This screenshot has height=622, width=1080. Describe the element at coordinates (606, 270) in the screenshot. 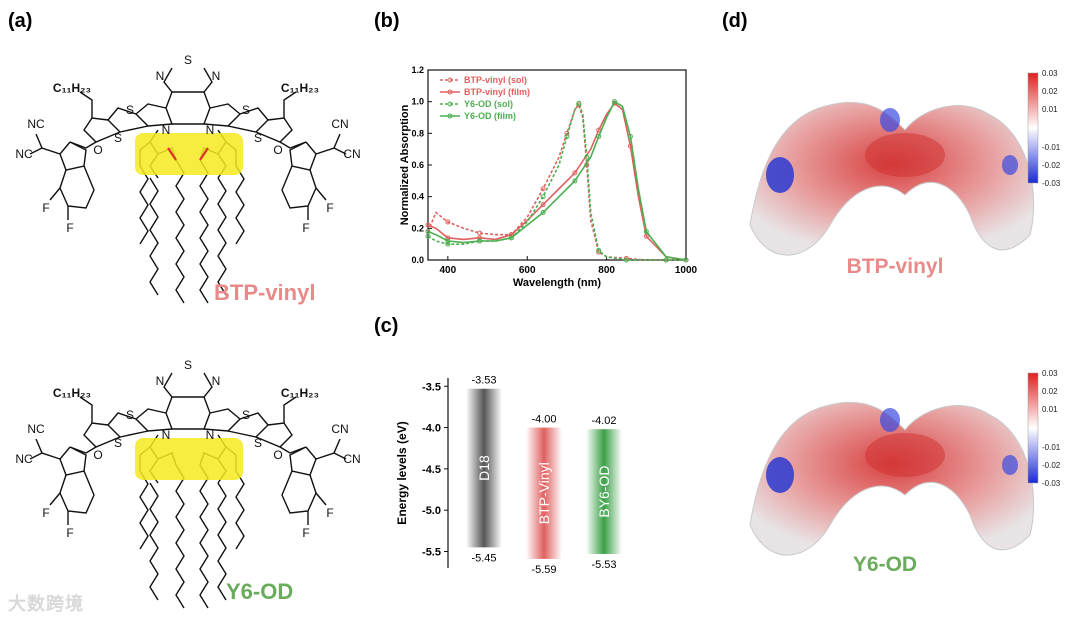

I see `x-tick-label: 800` at that location.